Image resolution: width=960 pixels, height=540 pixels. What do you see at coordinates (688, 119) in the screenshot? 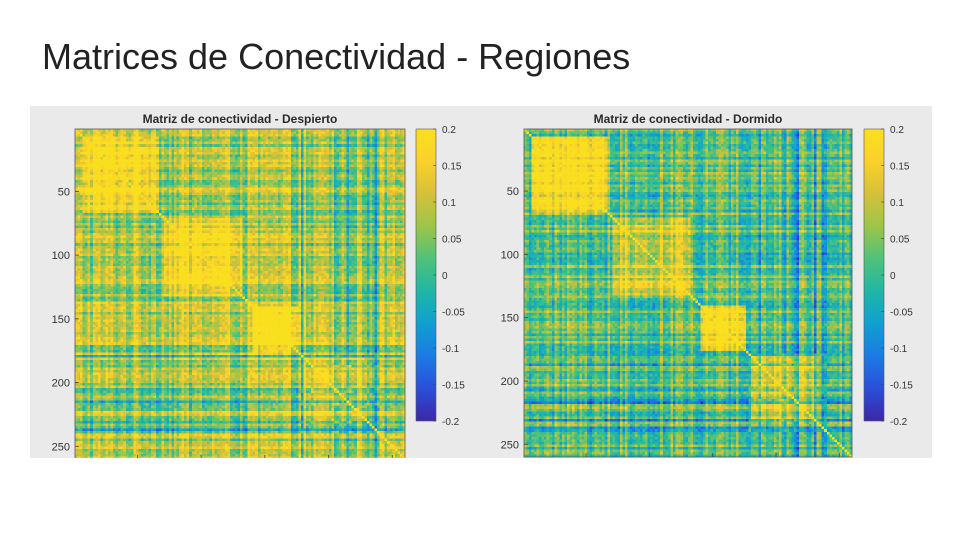
I see `chart-title: Matriz de conectividad - Dormido` at bounding box center [688, 119].